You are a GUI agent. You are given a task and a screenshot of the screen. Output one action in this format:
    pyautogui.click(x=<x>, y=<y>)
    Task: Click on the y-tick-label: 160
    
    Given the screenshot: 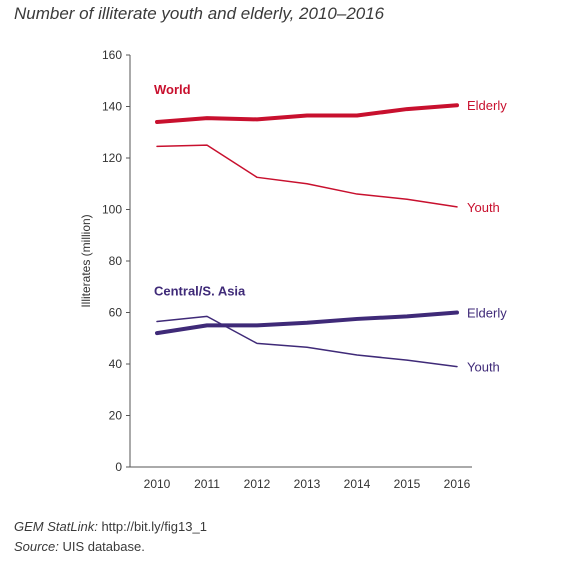 What is the action you would take?
    pyautogui.click(x=112, y=55)
    